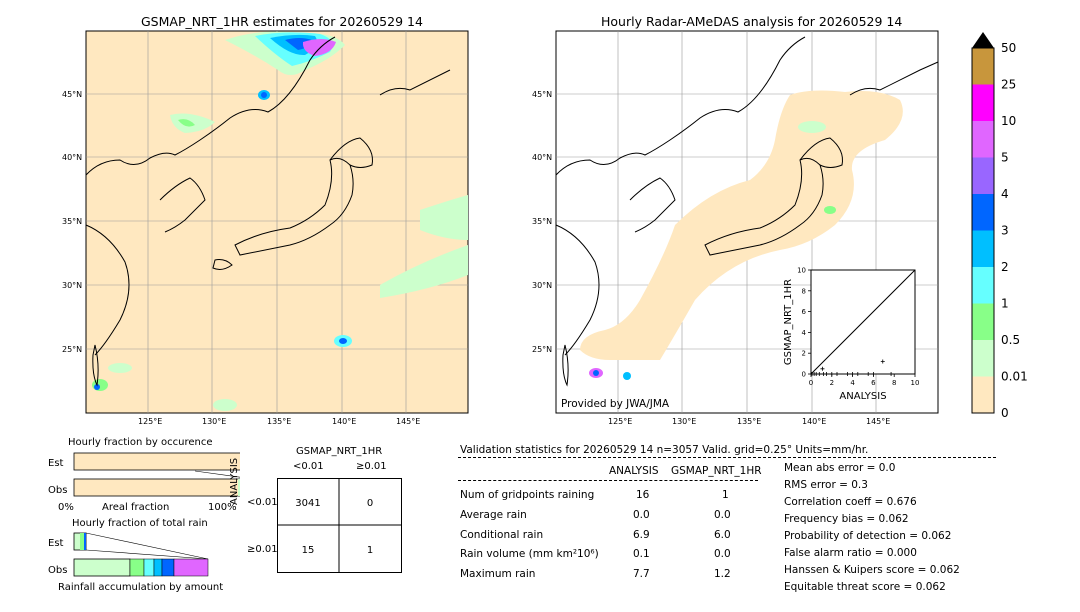 Image resolution: width=1080 pixels, height=612 pixels. What do you see at coordinates (868, 536) in the screenshot?
I see `score-line: Probability of detection = 0.062` at bounding box center [868, 536].